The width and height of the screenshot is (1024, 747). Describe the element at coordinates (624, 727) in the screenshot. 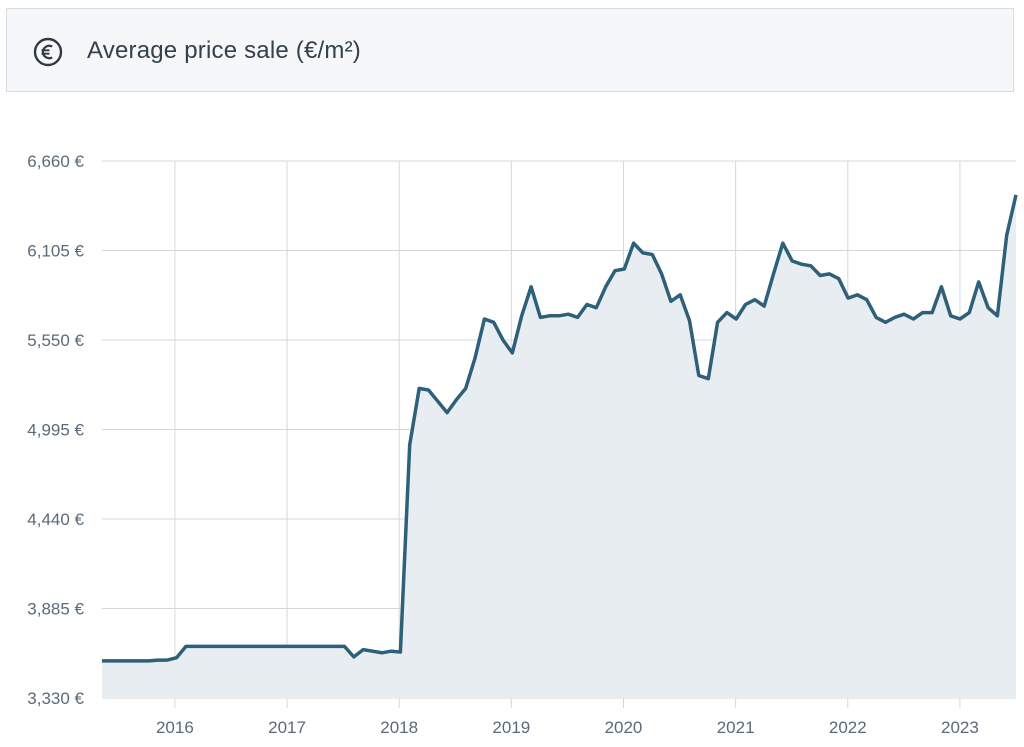

I see `x-tick-label: 2020` at that location.